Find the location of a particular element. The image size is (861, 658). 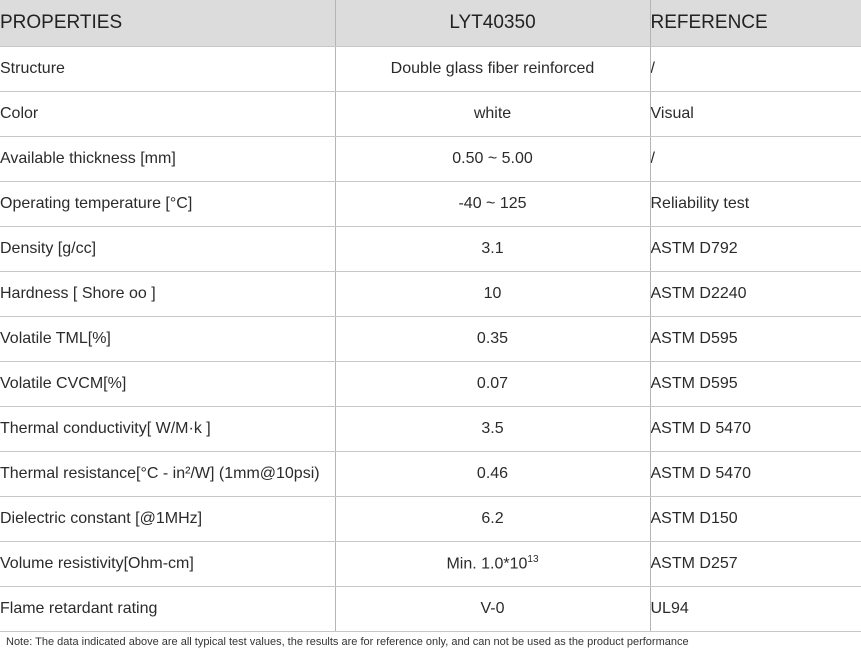

property-cell: Color is located at coordinates (167, 114).